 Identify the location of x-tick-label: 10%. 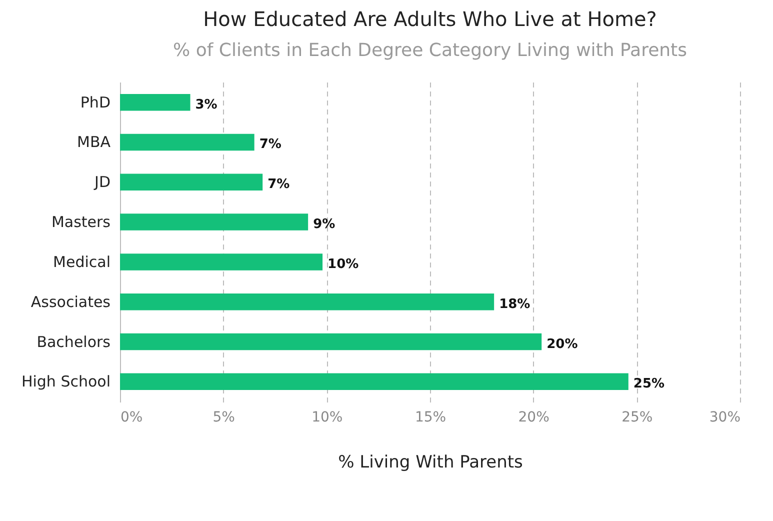
(327, 418).